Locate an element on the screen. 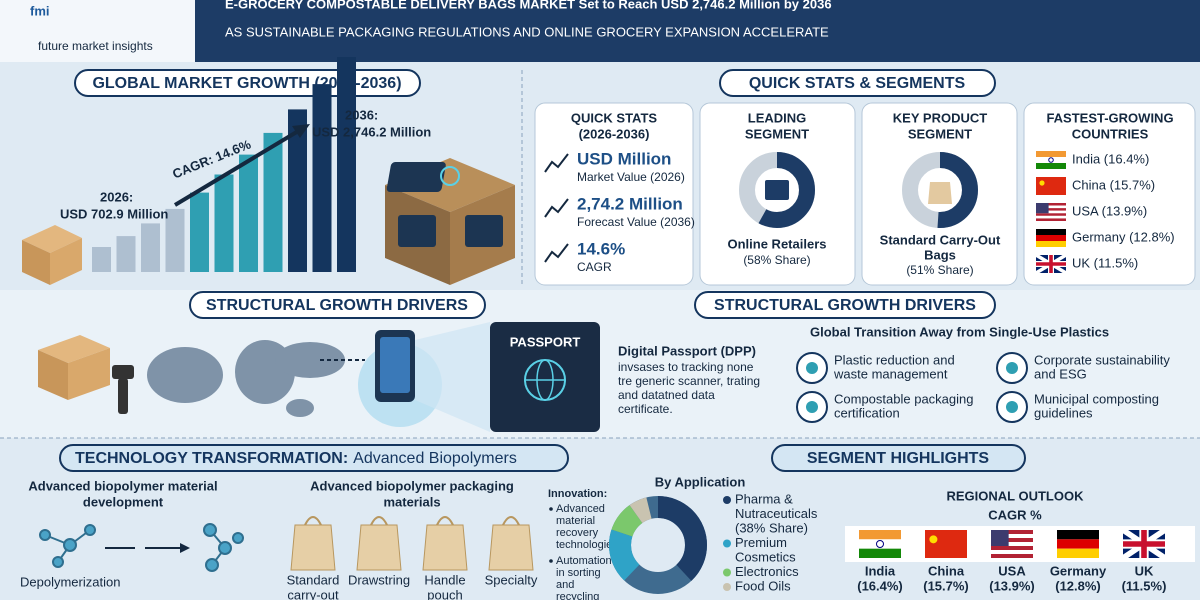  donut-arc is located at coordinates (940, 190).